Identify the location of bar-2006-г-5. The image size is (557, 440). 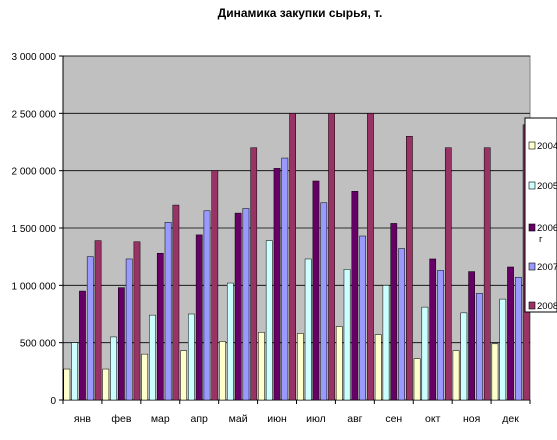
(238, 306).